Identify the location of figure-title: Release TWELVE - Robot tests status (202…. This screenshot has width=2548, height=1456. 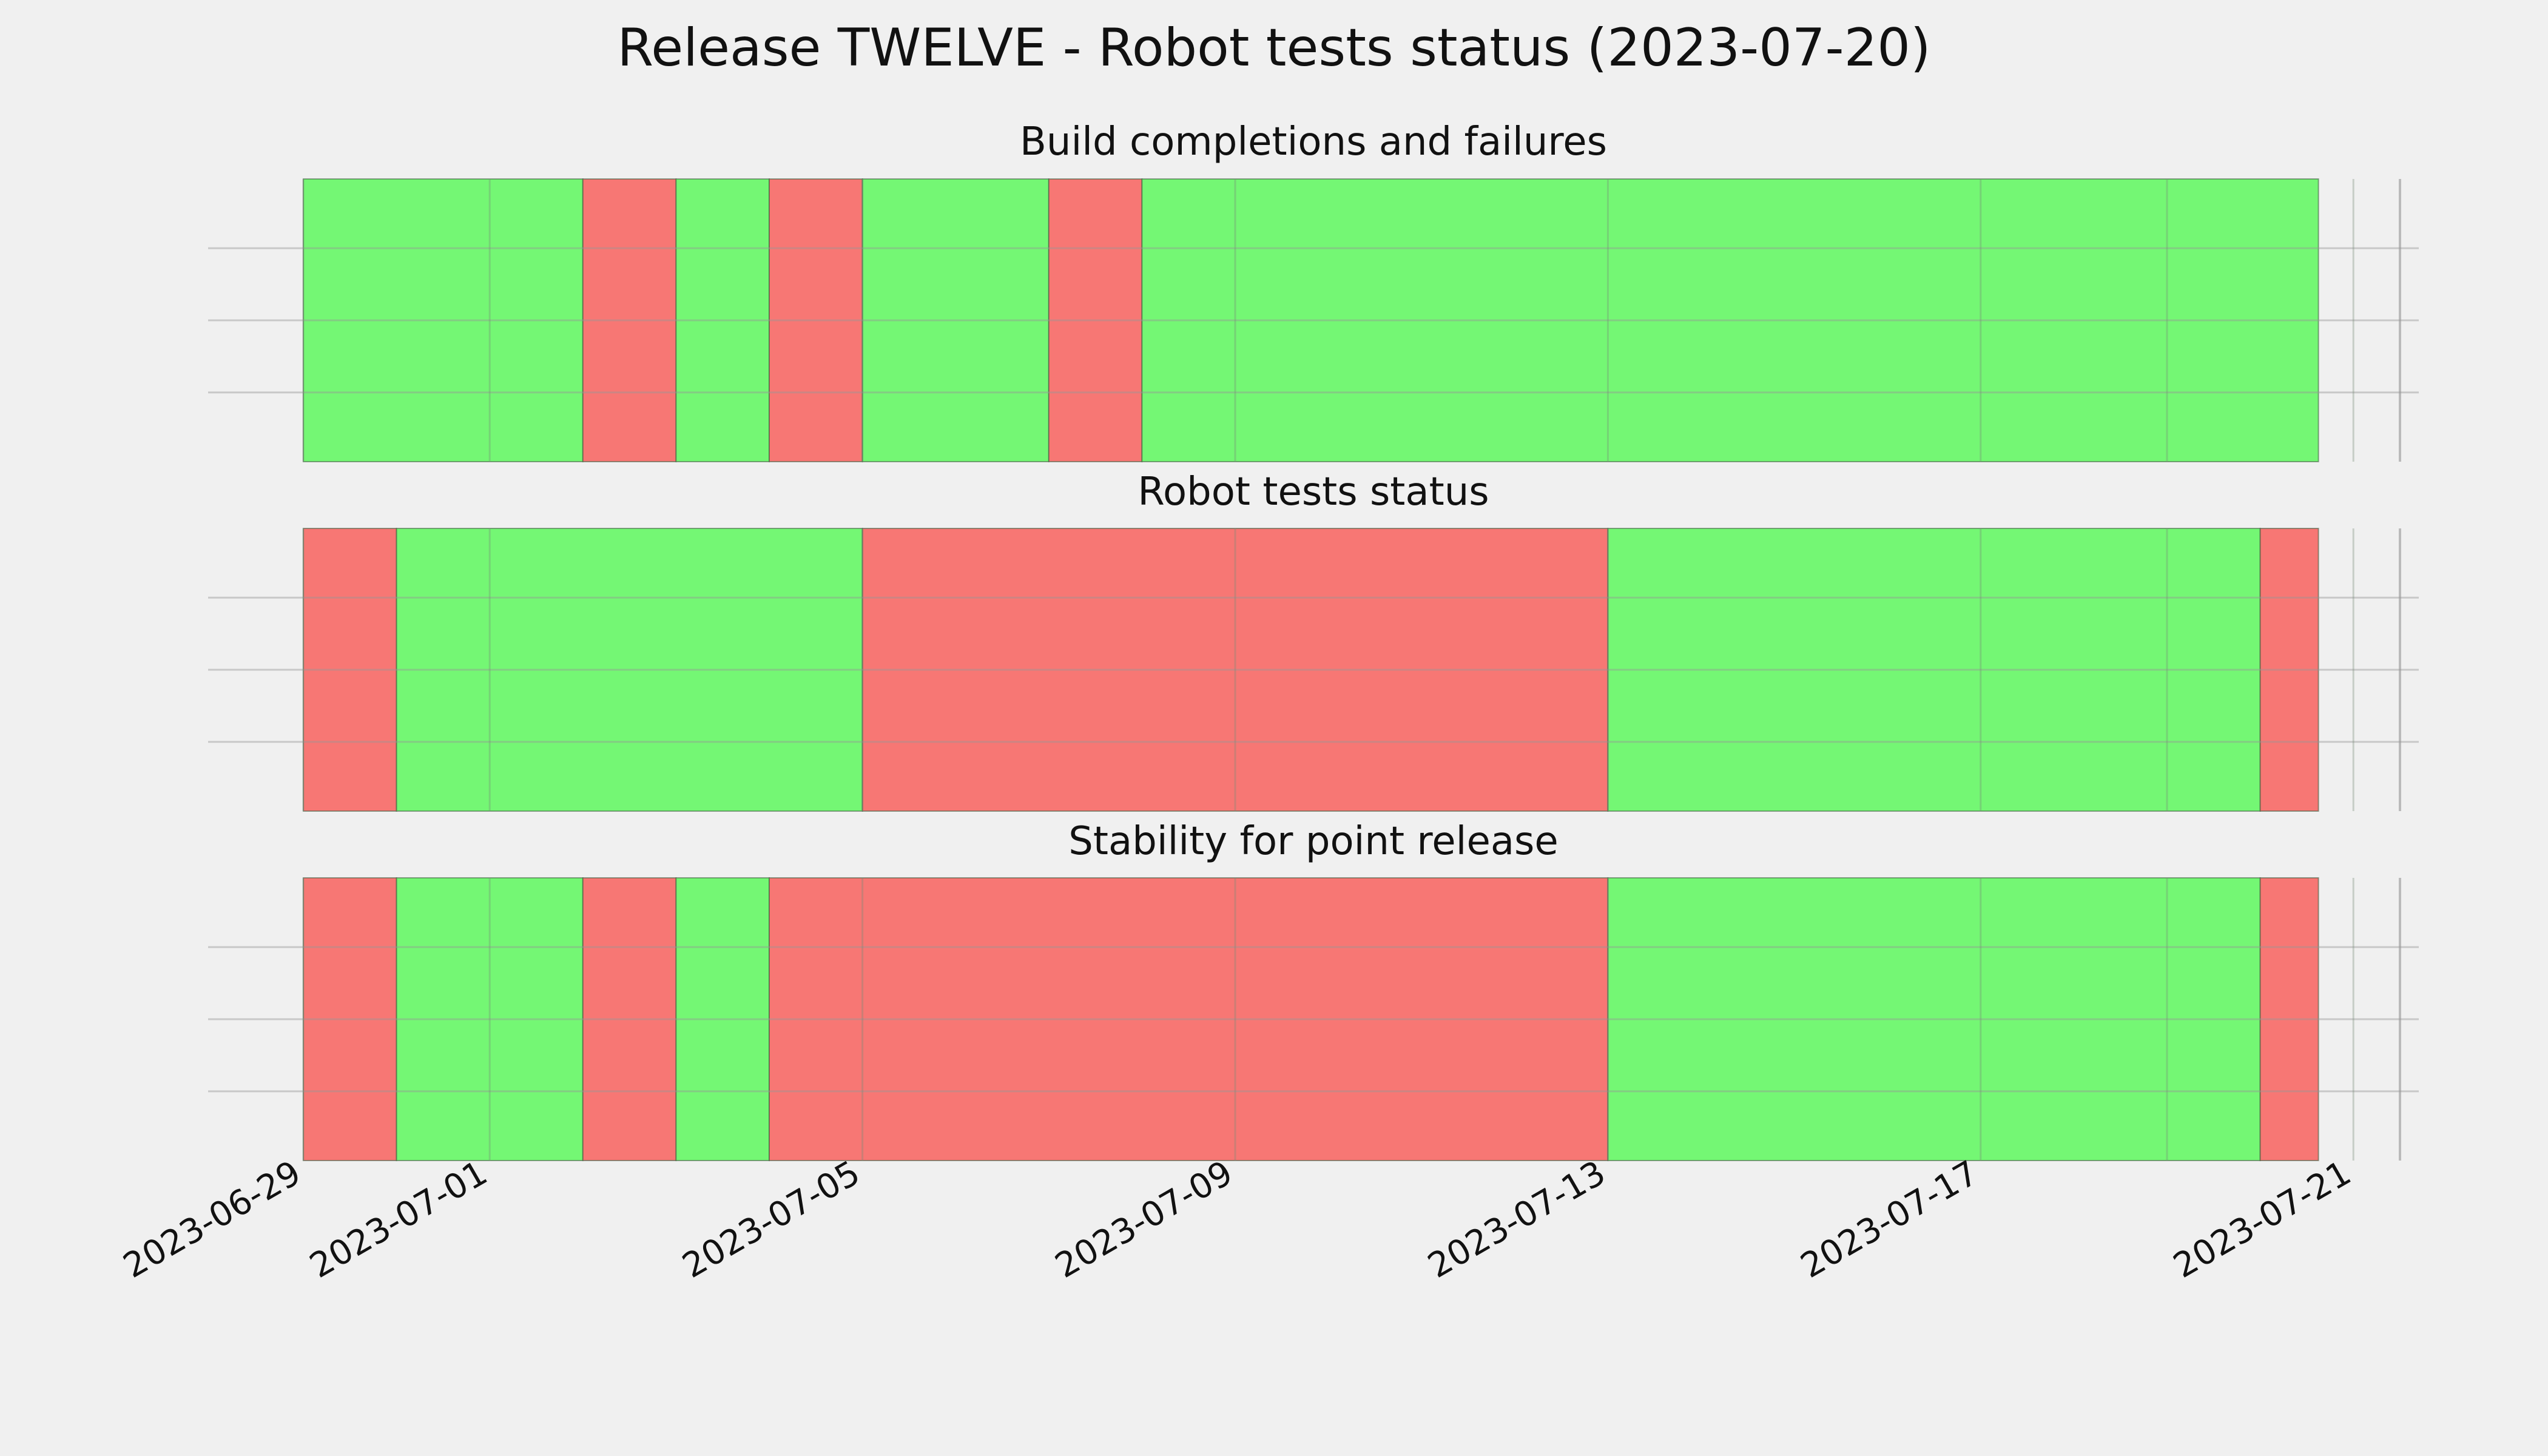
(1273, 48).